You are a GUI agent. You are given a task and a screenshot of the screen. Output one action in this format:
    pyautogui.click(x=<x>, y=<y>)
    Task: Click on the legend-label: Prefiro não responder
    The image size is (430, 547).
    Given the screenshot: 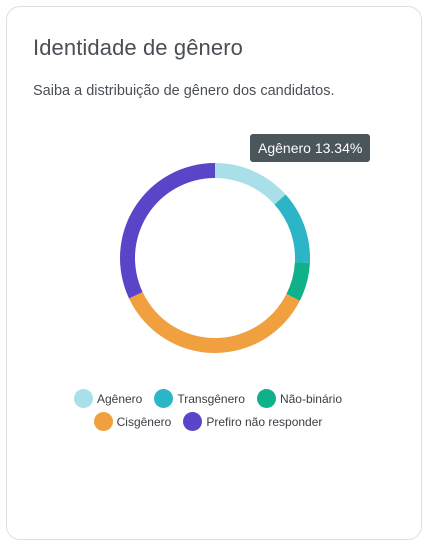 What is the action you would take?
    pyautogui.click(x=264, y=421)
    